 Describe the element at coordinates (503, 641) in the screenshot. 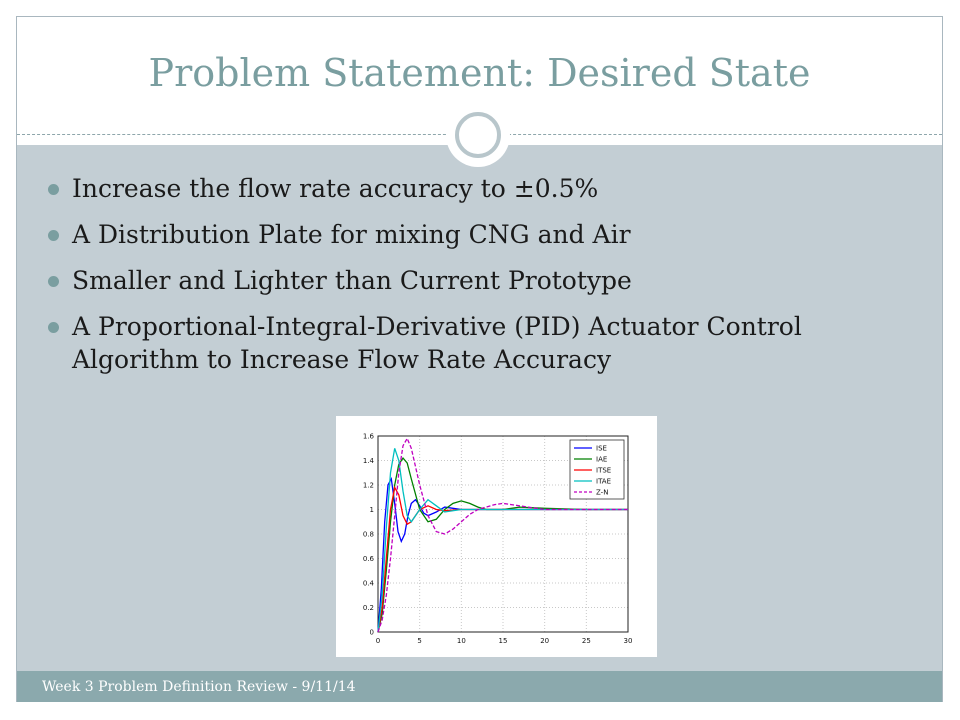

I see `x-tick-label: 15` at that location.